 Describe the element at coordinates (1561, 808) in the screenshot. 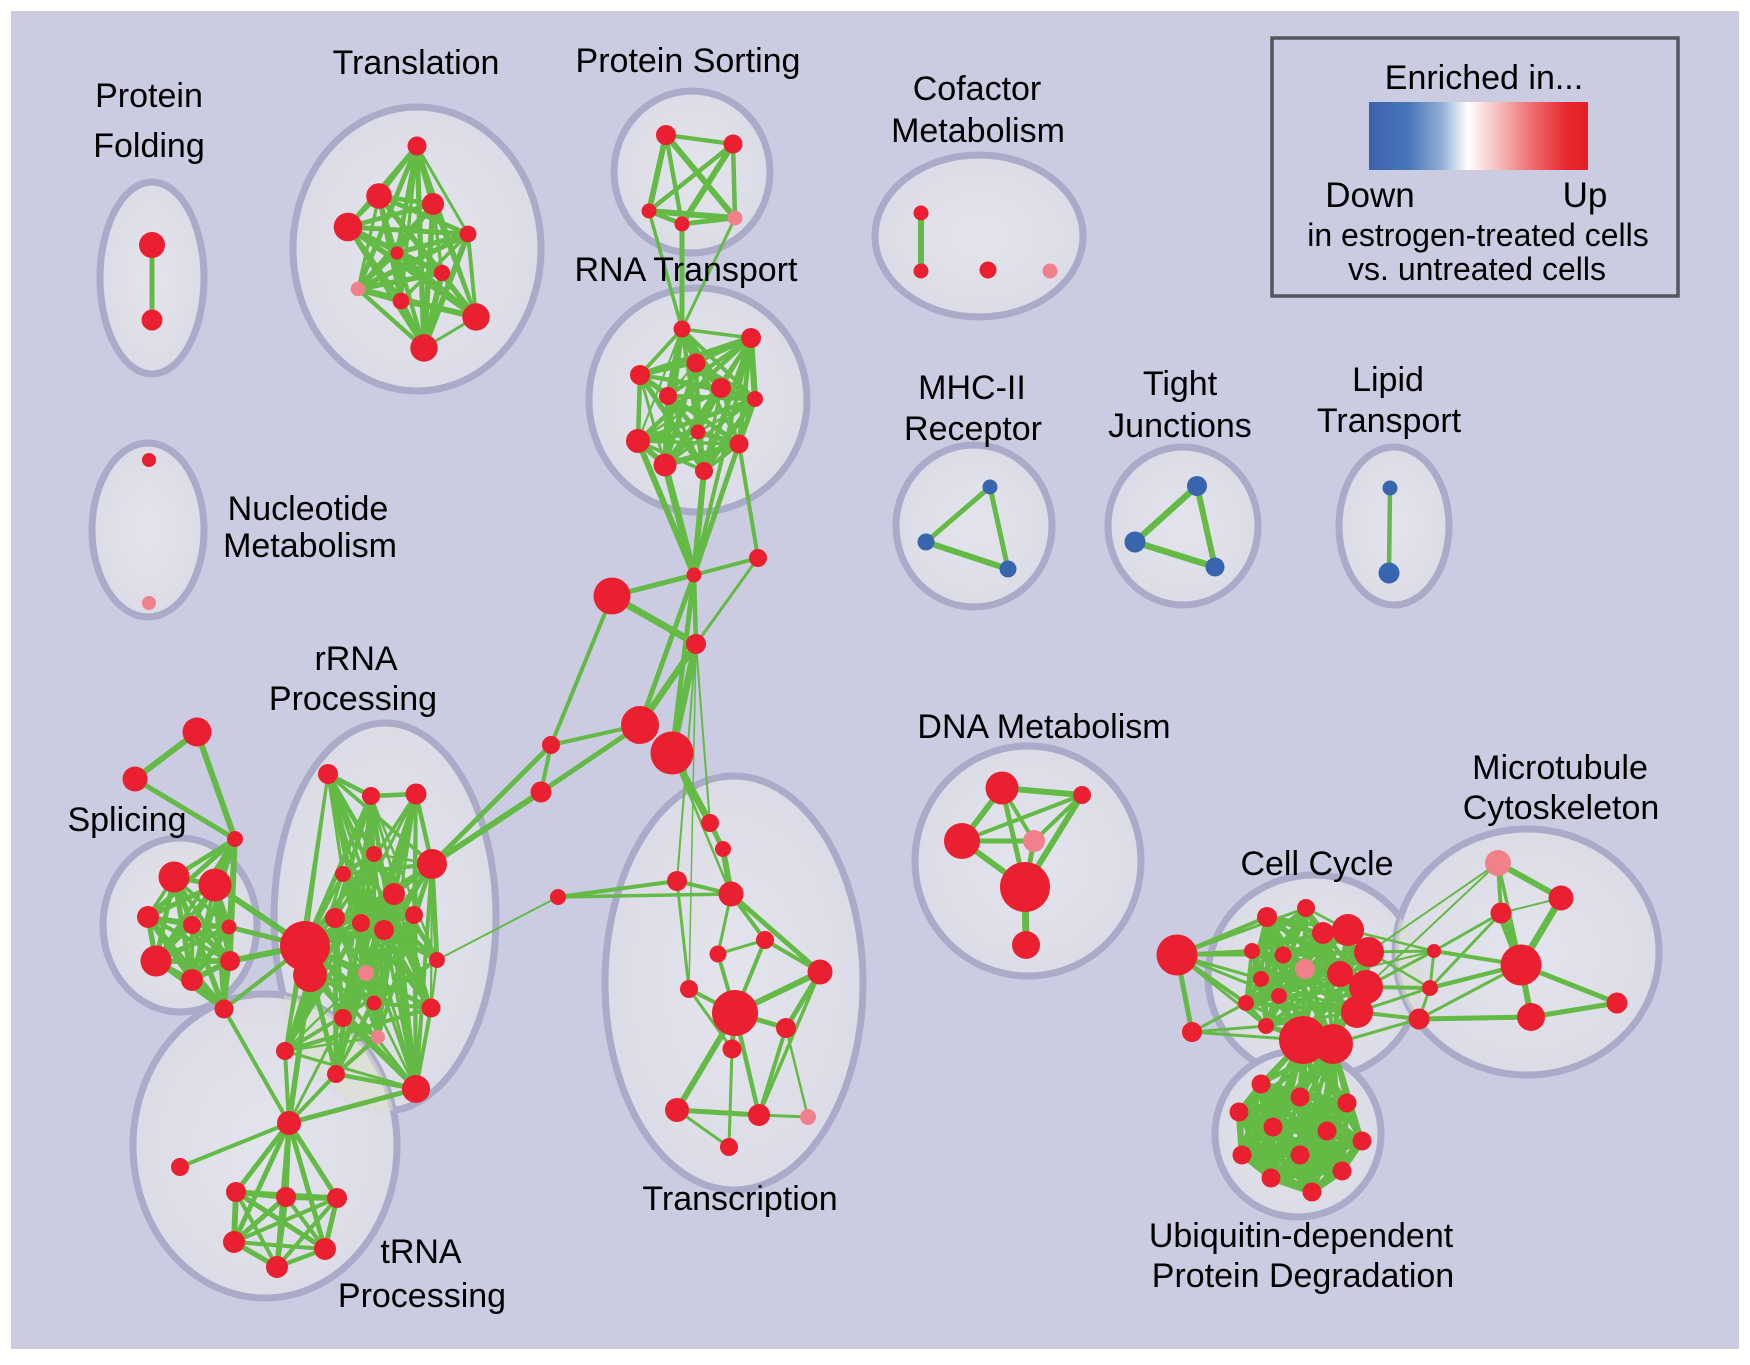

I see `svg-text: Cytoskeleton` at that location.